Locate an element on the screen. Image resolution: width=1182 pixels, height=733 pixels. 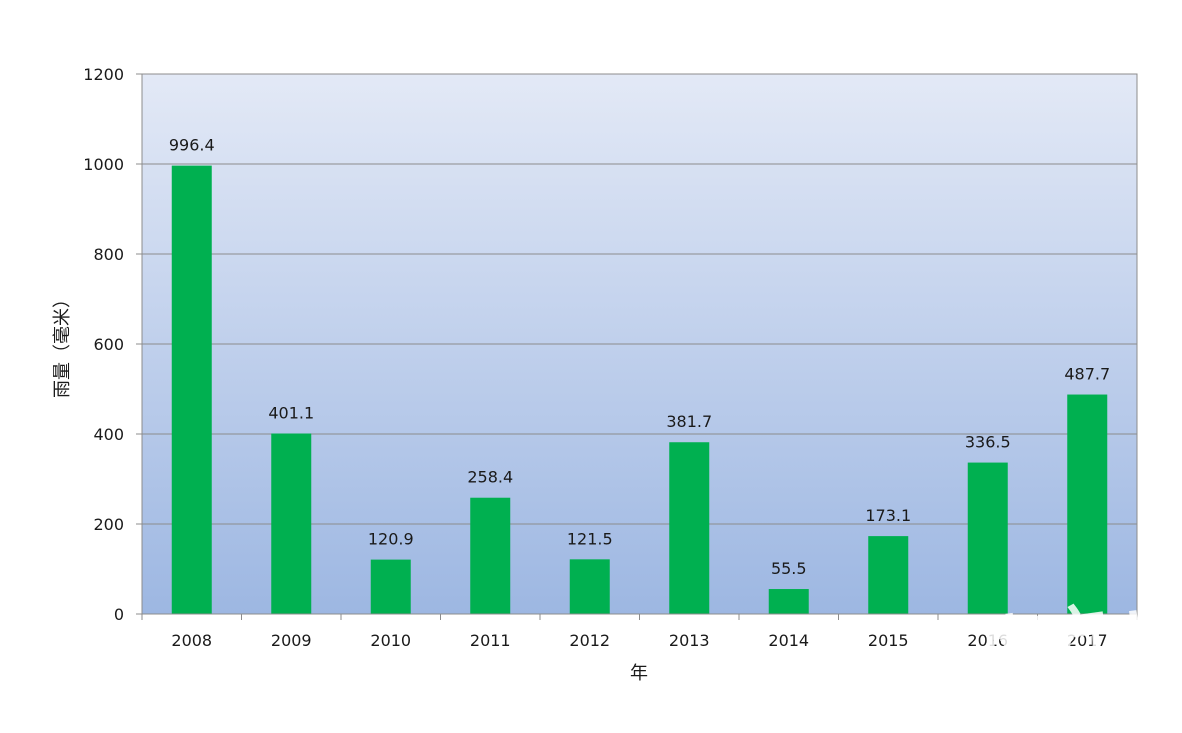
y-axis-title: 雨量（毫米） is located at coordinates (62, 344).